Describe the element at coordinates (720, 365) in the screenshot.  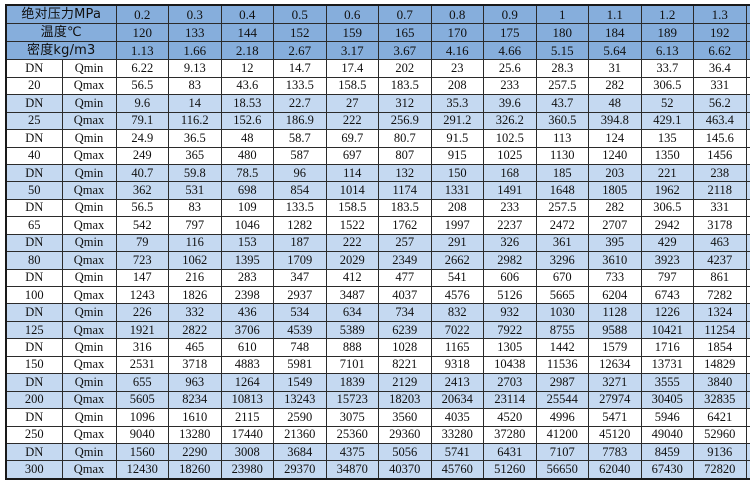
I see `cell-dn150-qmax-col11: 14829` at that location.